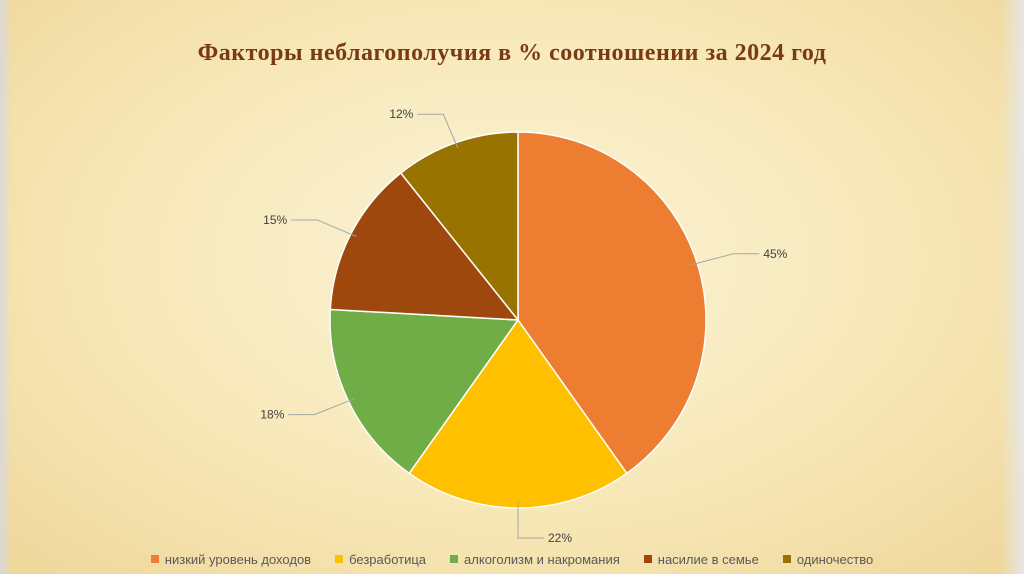 This screenshot has width=1024, height=574. Describe the element at coordinates (530, 520) in the screenshot. I see `leader-line-unemployment` at that location.